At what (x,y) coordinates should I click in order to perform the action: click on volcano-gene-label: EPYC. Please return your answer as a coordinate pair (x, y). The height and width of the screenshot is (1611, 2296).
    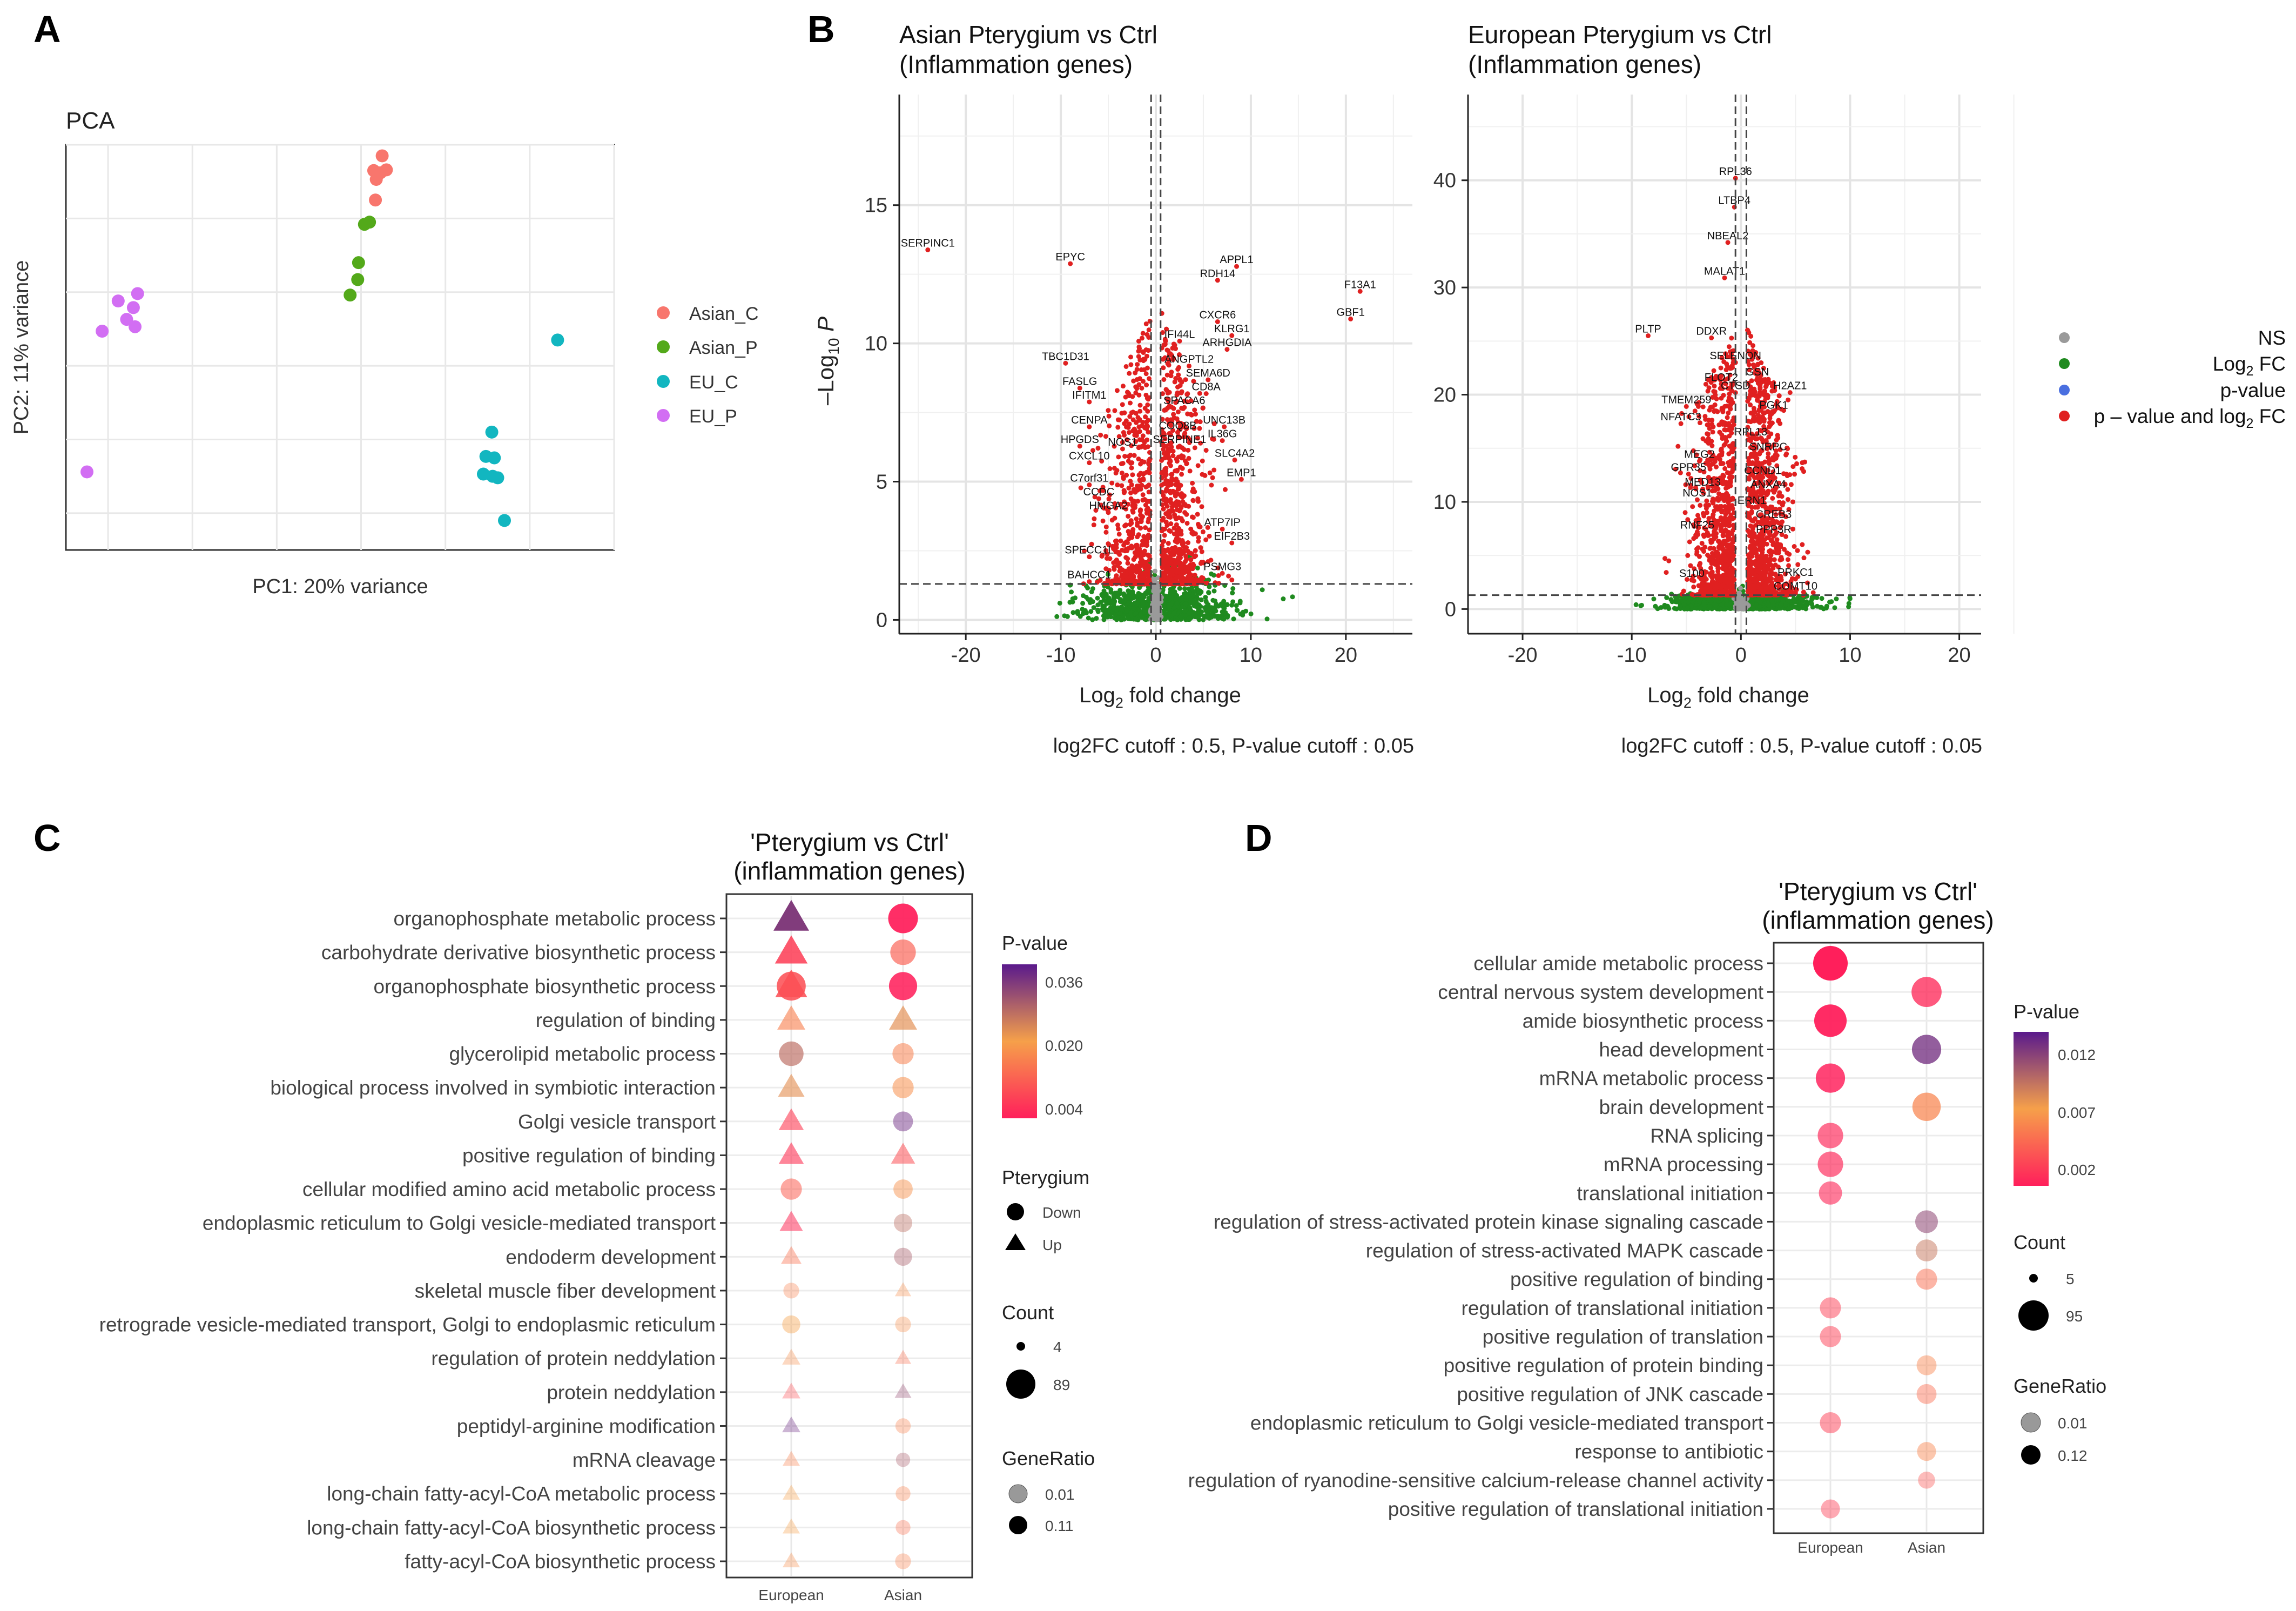
    Looking at the image, I should click on (1070, 257).